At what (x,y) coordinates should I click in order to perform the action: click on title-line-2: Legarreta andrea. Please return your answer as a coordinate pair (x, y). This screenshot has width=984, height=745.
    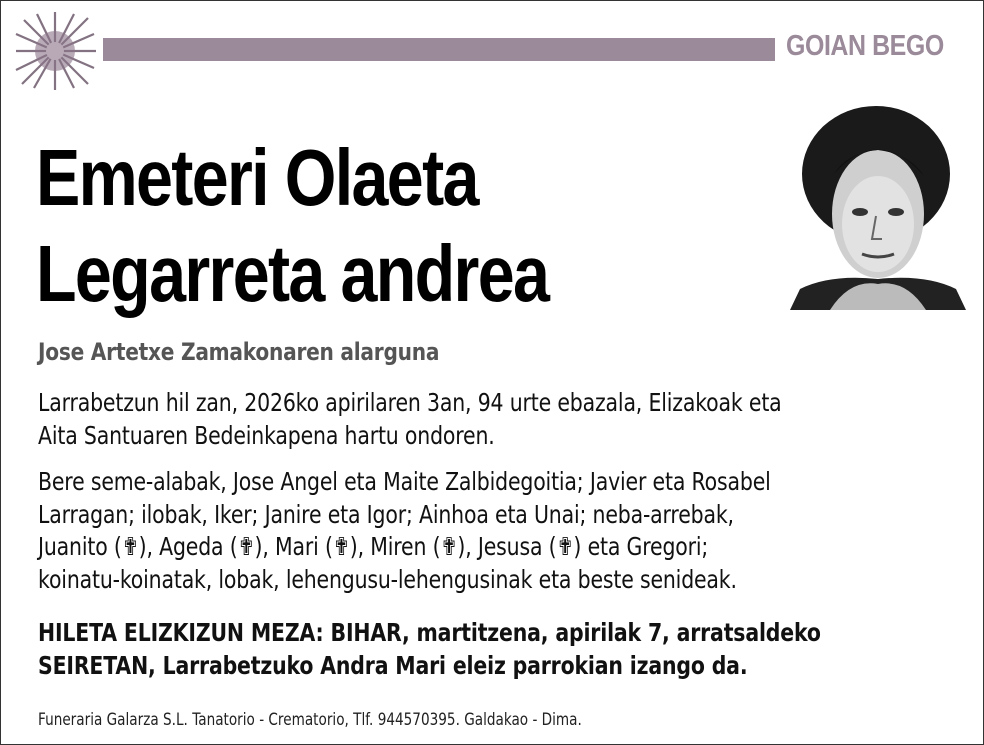
    Looking at the image, I should click on (293, 273).